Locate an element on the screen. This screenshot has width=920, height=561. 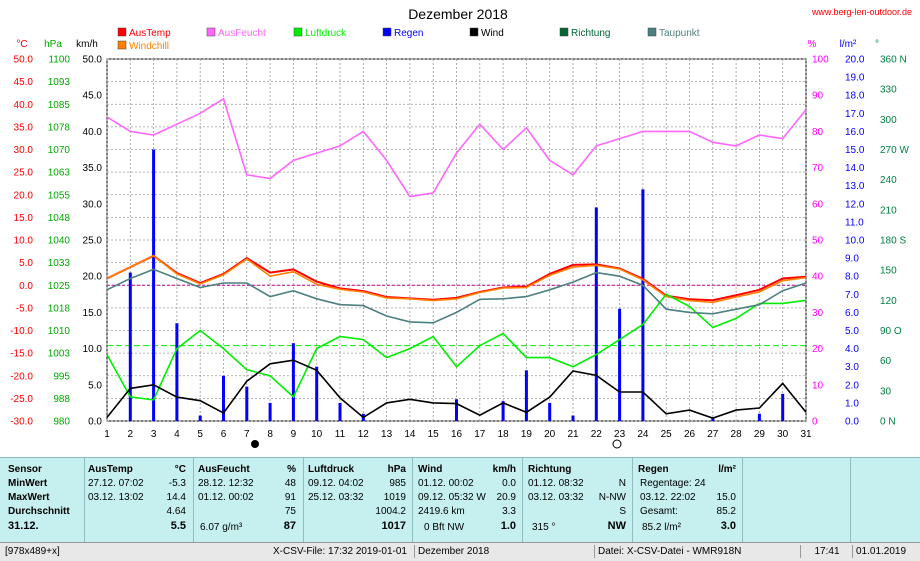
luftdruck-header: Luftdruck is located at coordinates (331, 469).